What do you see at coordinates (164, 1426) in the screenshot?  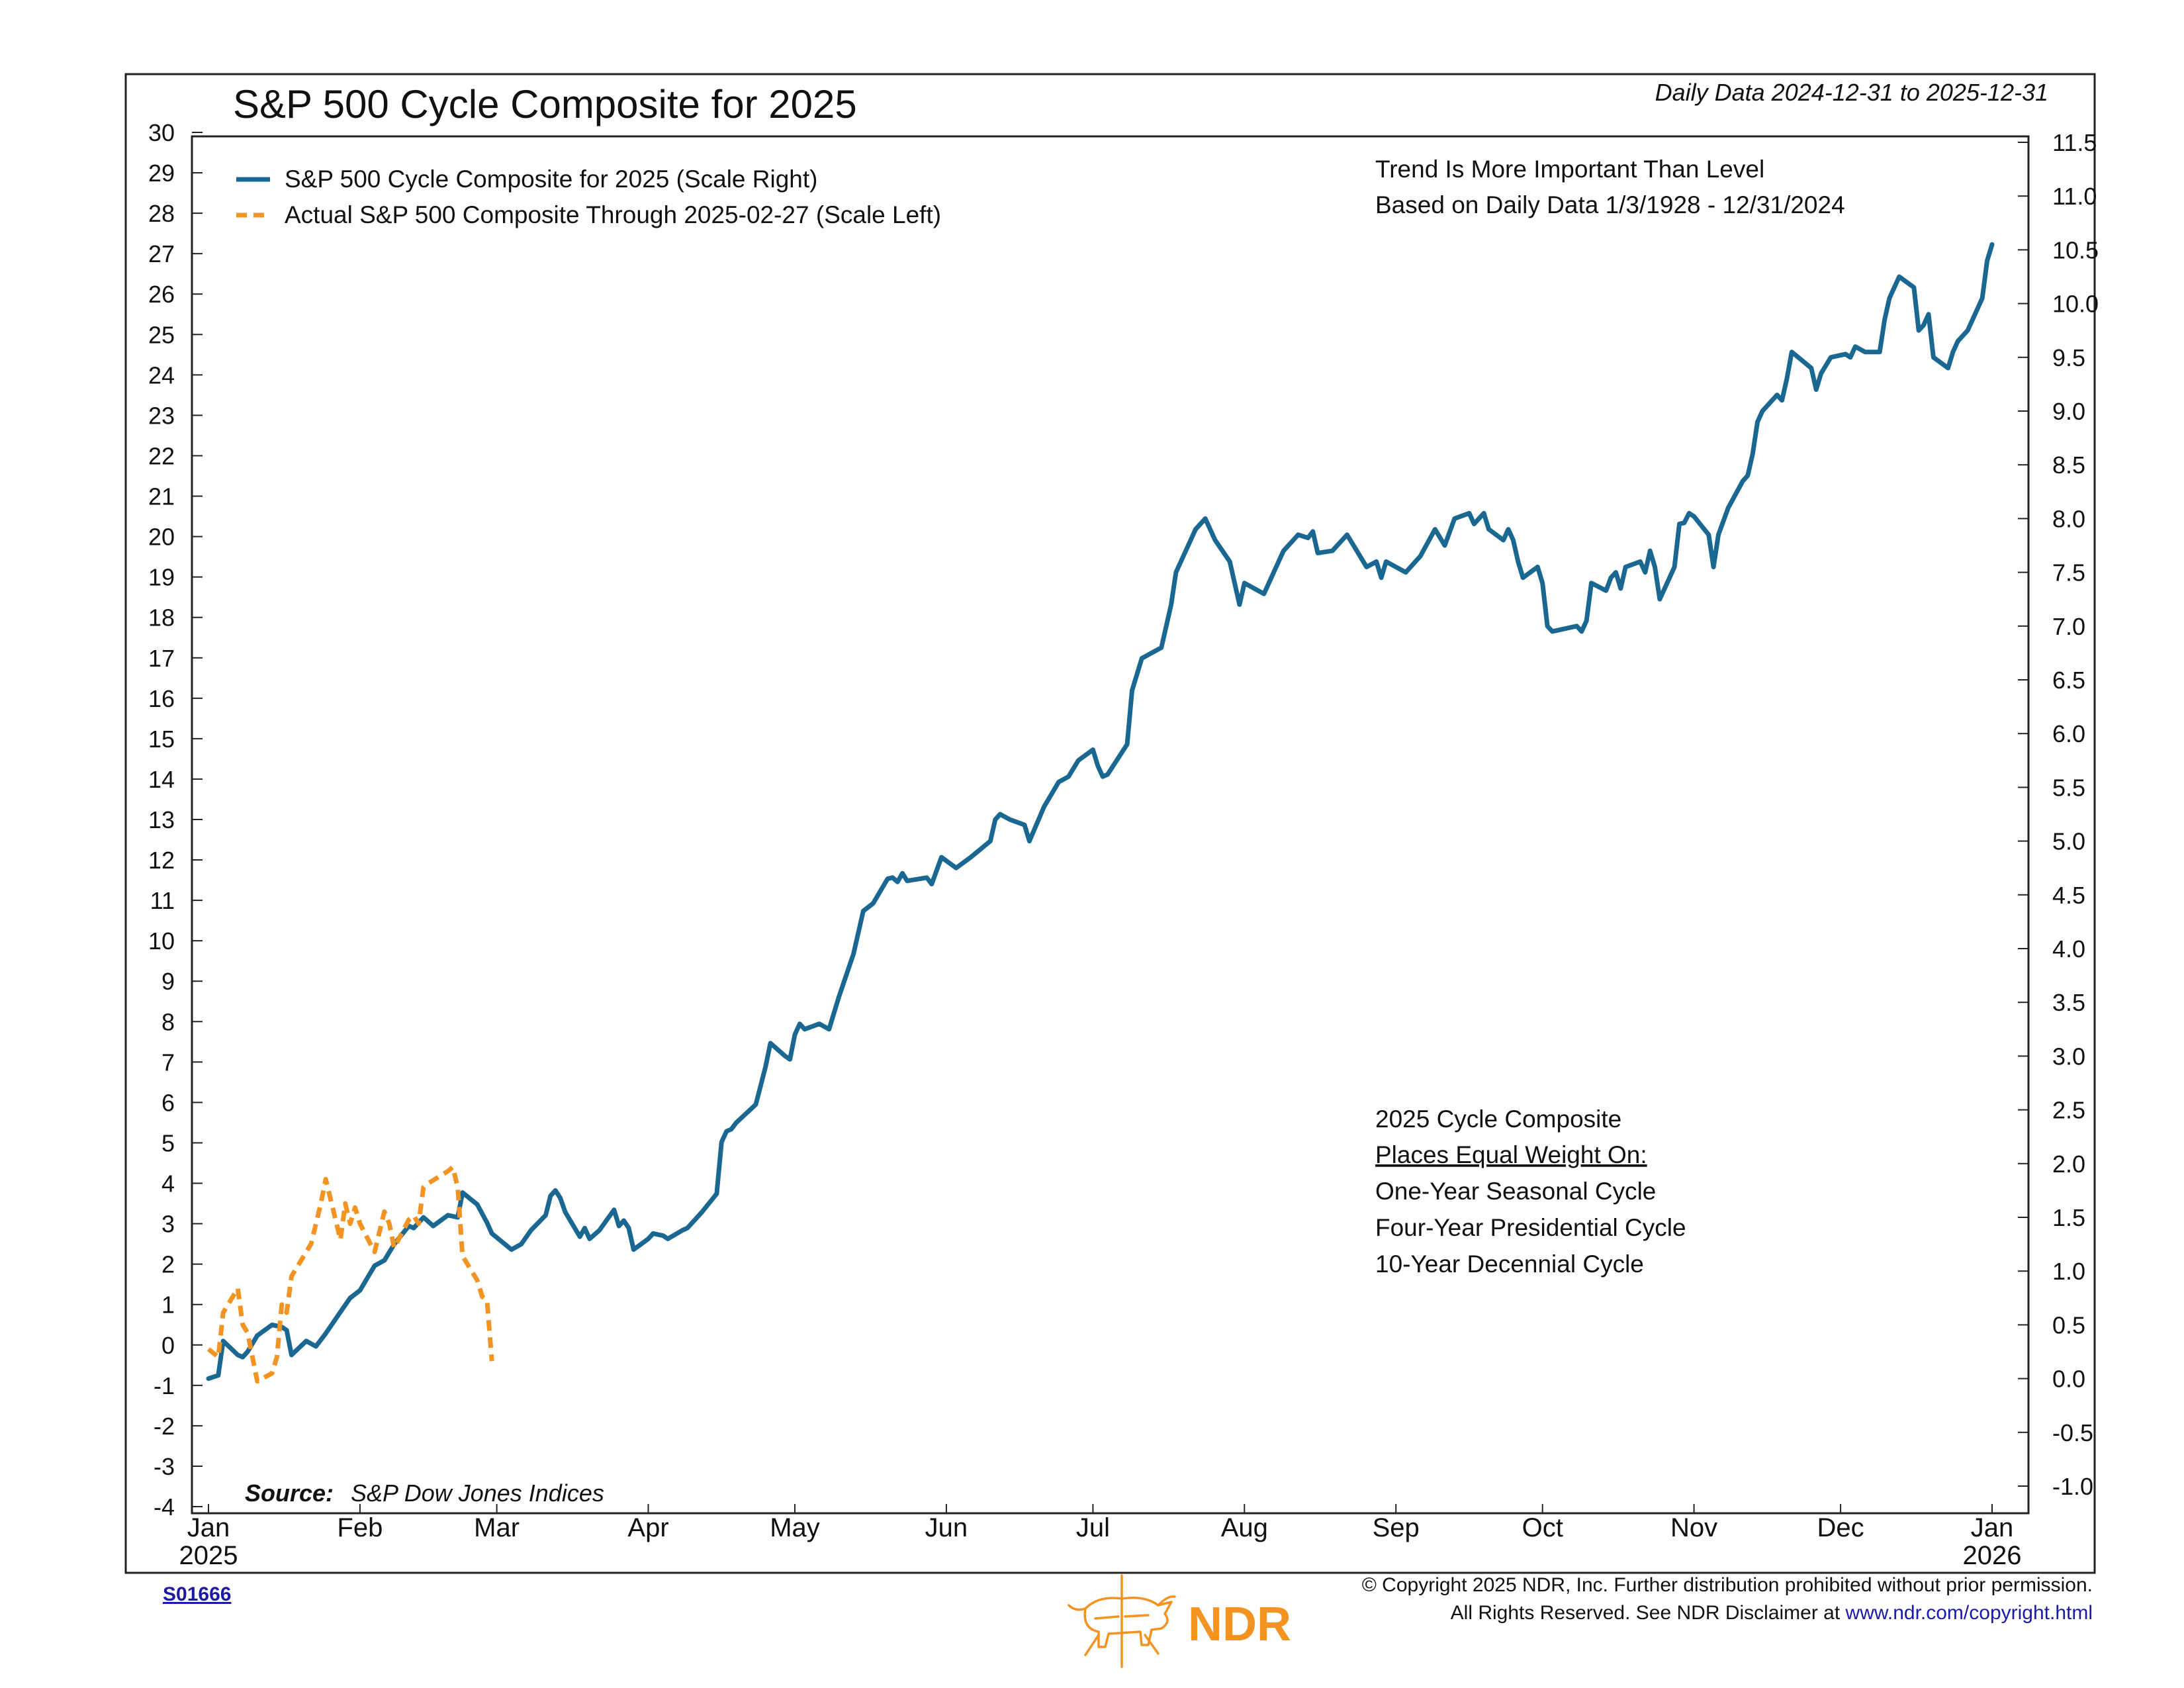 I see `left-tick-label: -2` at bounding box center [164, 1426].